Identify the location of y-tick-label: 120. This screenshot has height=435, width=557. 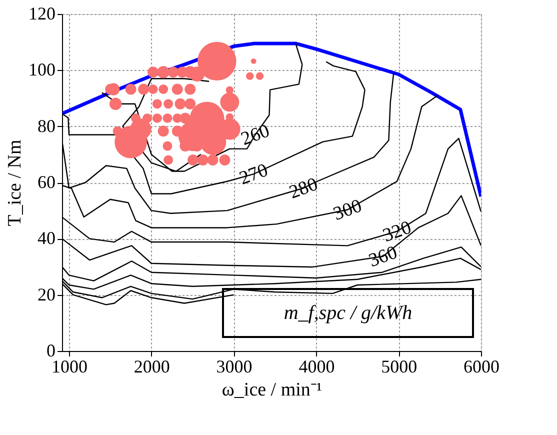
(42, 14).